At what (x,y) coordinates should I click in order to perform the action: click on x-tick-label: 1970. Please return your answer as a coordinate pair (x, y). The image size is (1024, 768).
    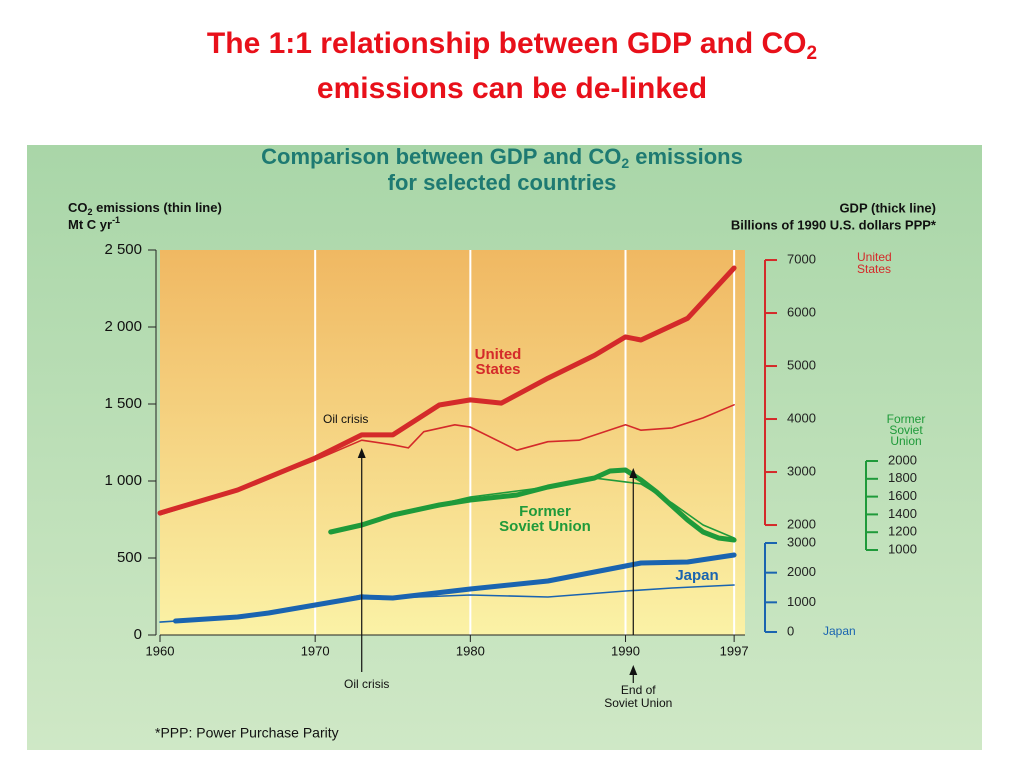
    Looking at the image, I should click on (315, 650).